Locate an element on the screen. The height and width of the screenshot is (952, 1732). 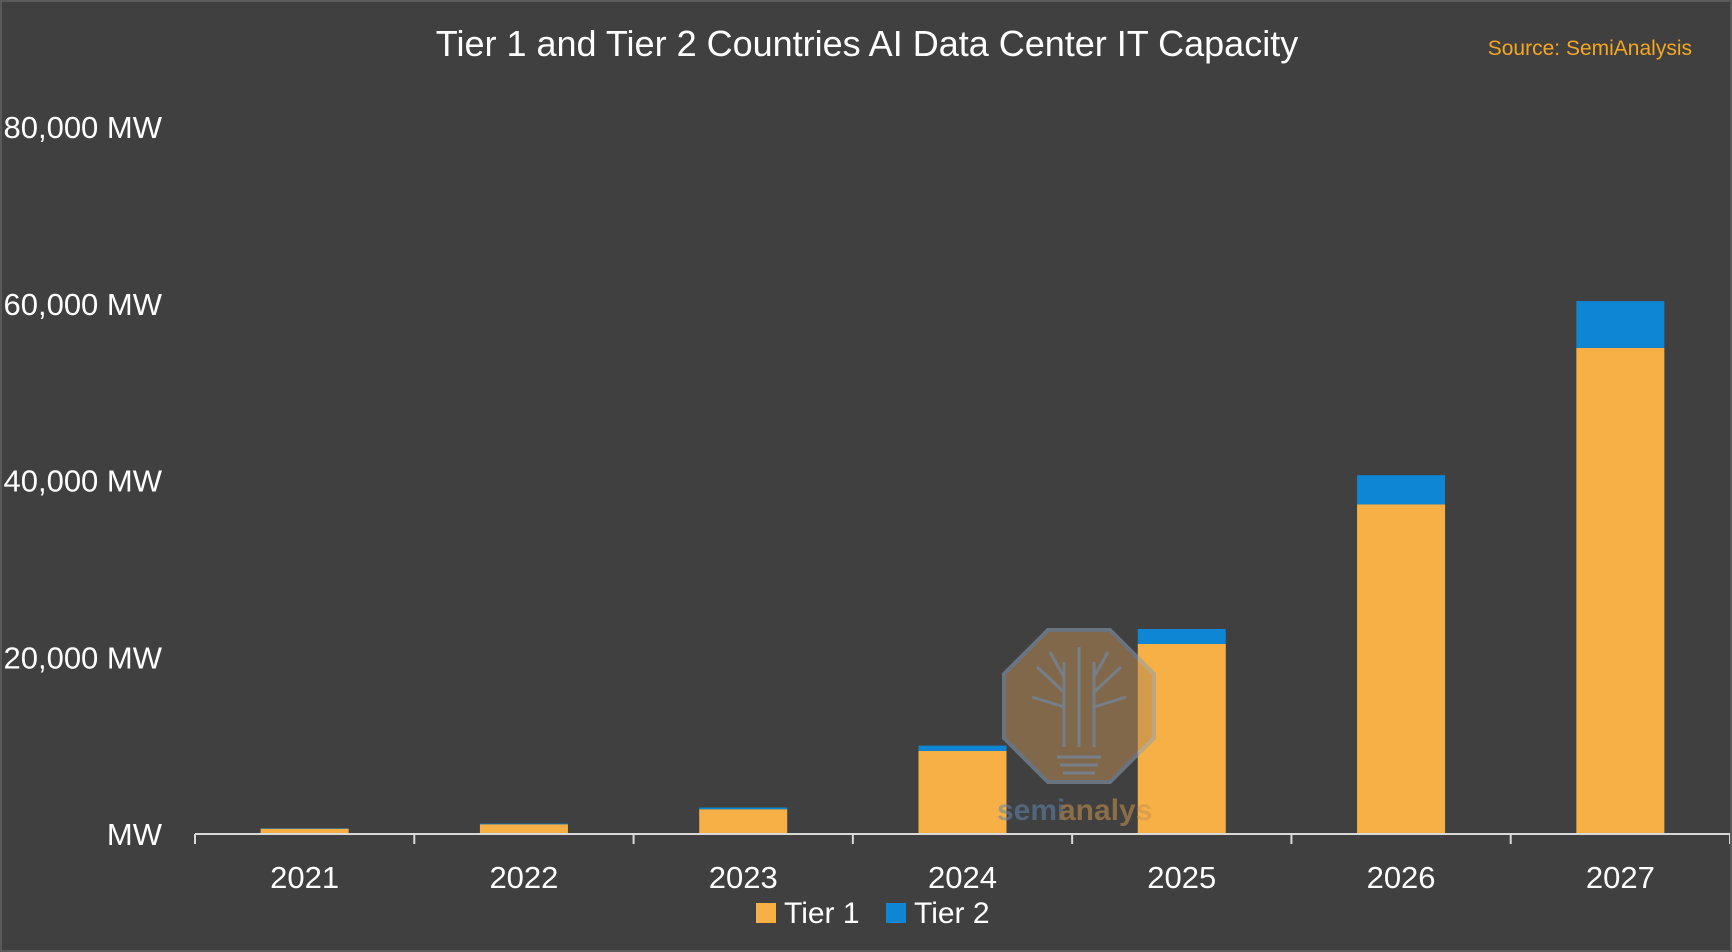
bar-tier-2-2024 is located at coordinates (962, 748).